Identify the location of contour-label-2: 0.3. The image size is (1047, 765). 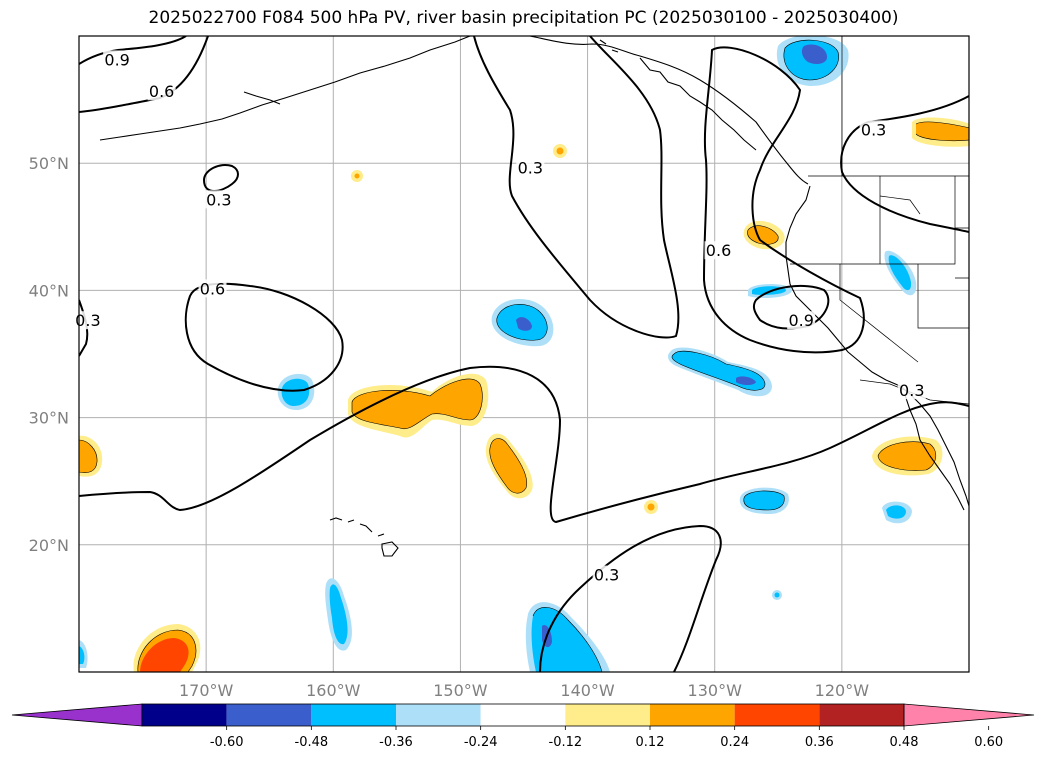
(218, 199).